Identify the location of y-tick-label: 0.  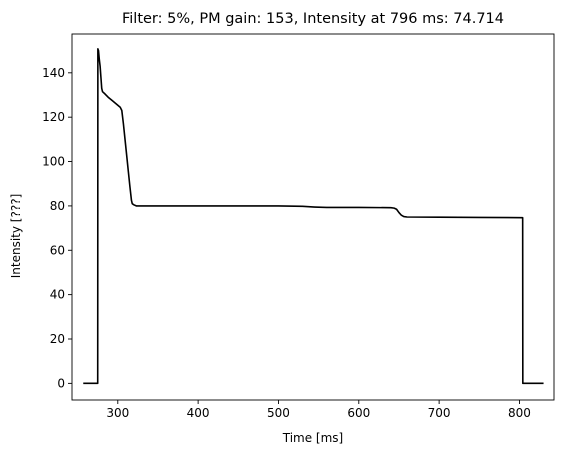
(61, 383).